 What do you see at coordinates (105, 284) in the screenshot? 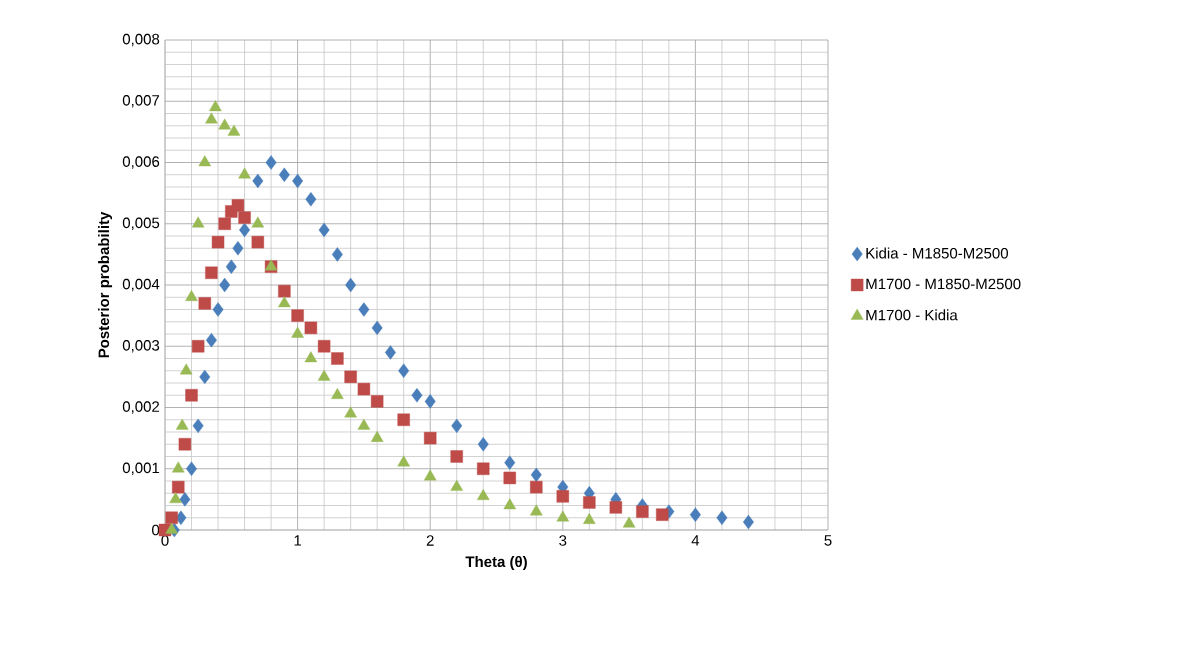
I see `y-axis-title: Posterior probability` at bounding box center [105, 284].